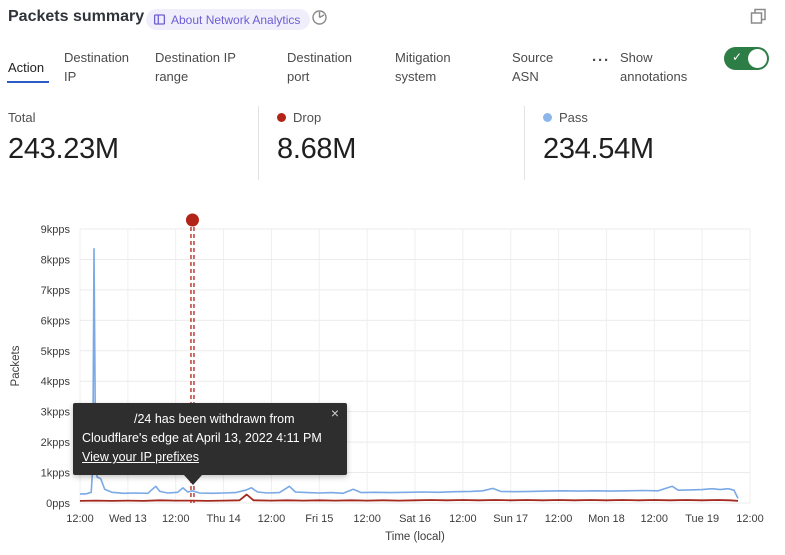 The image size is (785, 555). What do you see at coordinates (281, 117) in the screenshot?
I see `drop-dot-icon` at bounding box center [281, 117].